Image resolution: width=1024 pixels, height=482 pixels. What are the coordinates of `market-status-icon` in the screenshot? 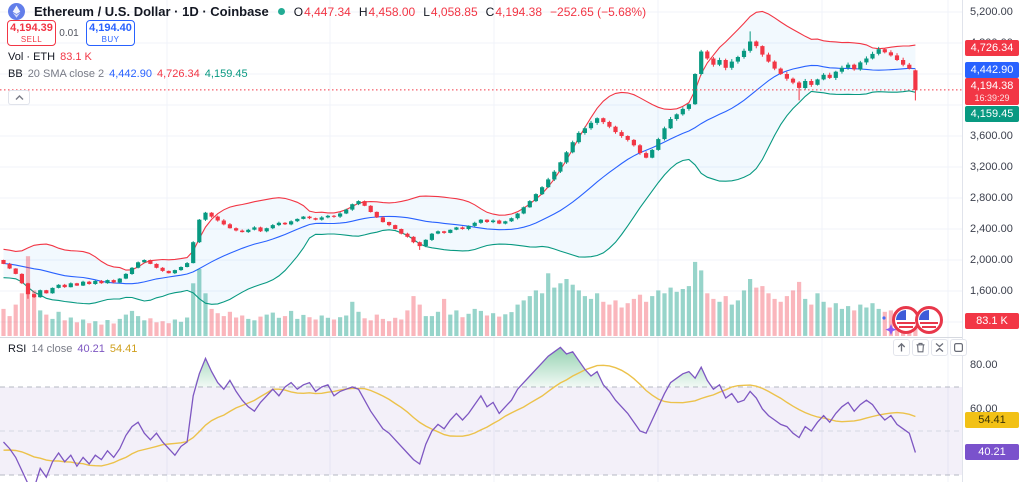 It's located at (281, 11).